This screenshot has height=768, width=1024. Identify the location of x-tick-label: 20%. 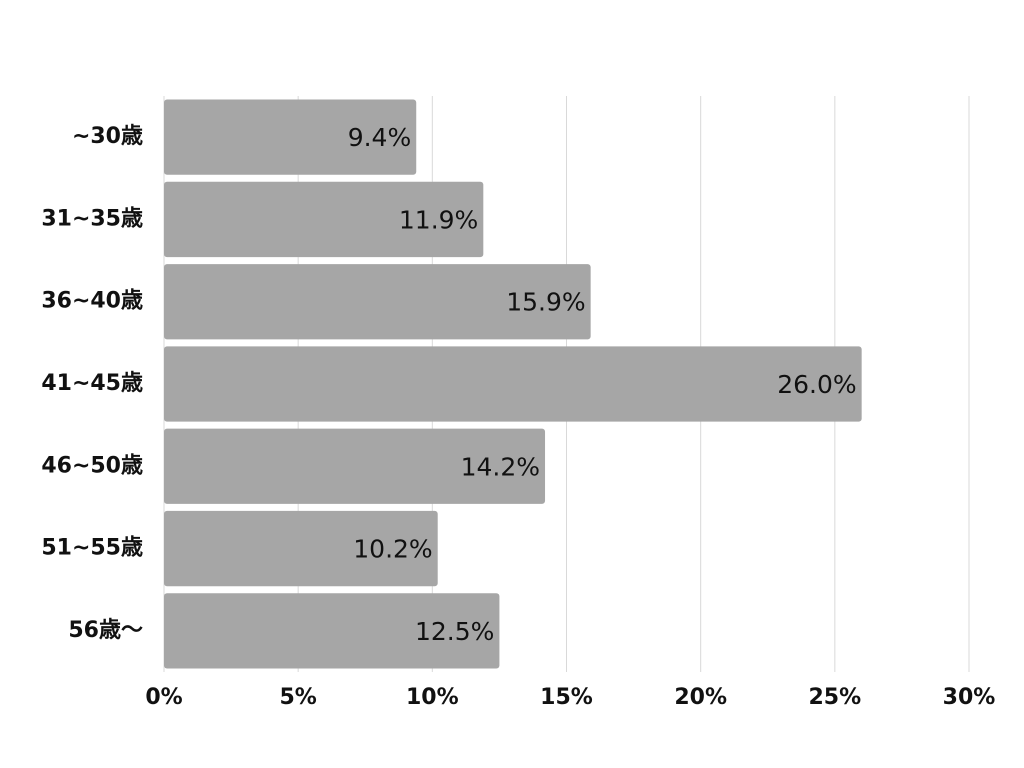
(700, 697).